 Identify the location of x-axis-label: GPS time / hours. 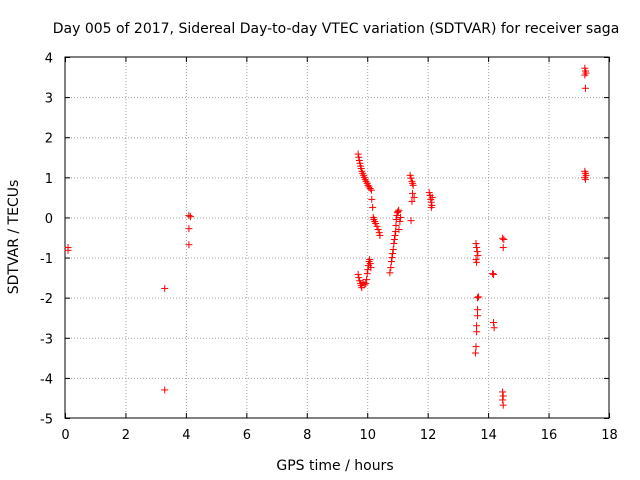
(334, 466).